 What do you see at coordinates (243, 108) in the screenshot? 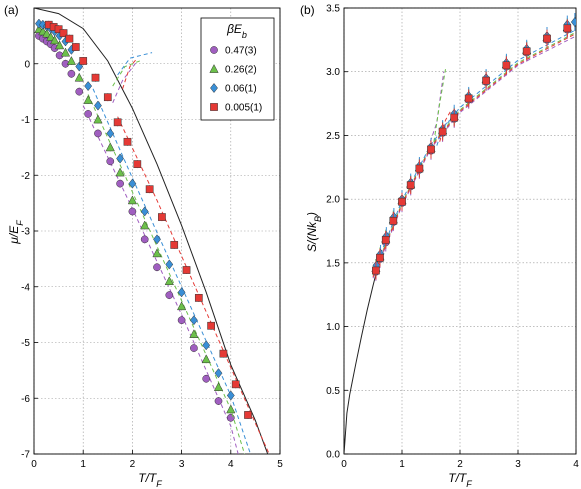
I see `legend-entry: 0.005(1)` at bounding box center [243, 108].